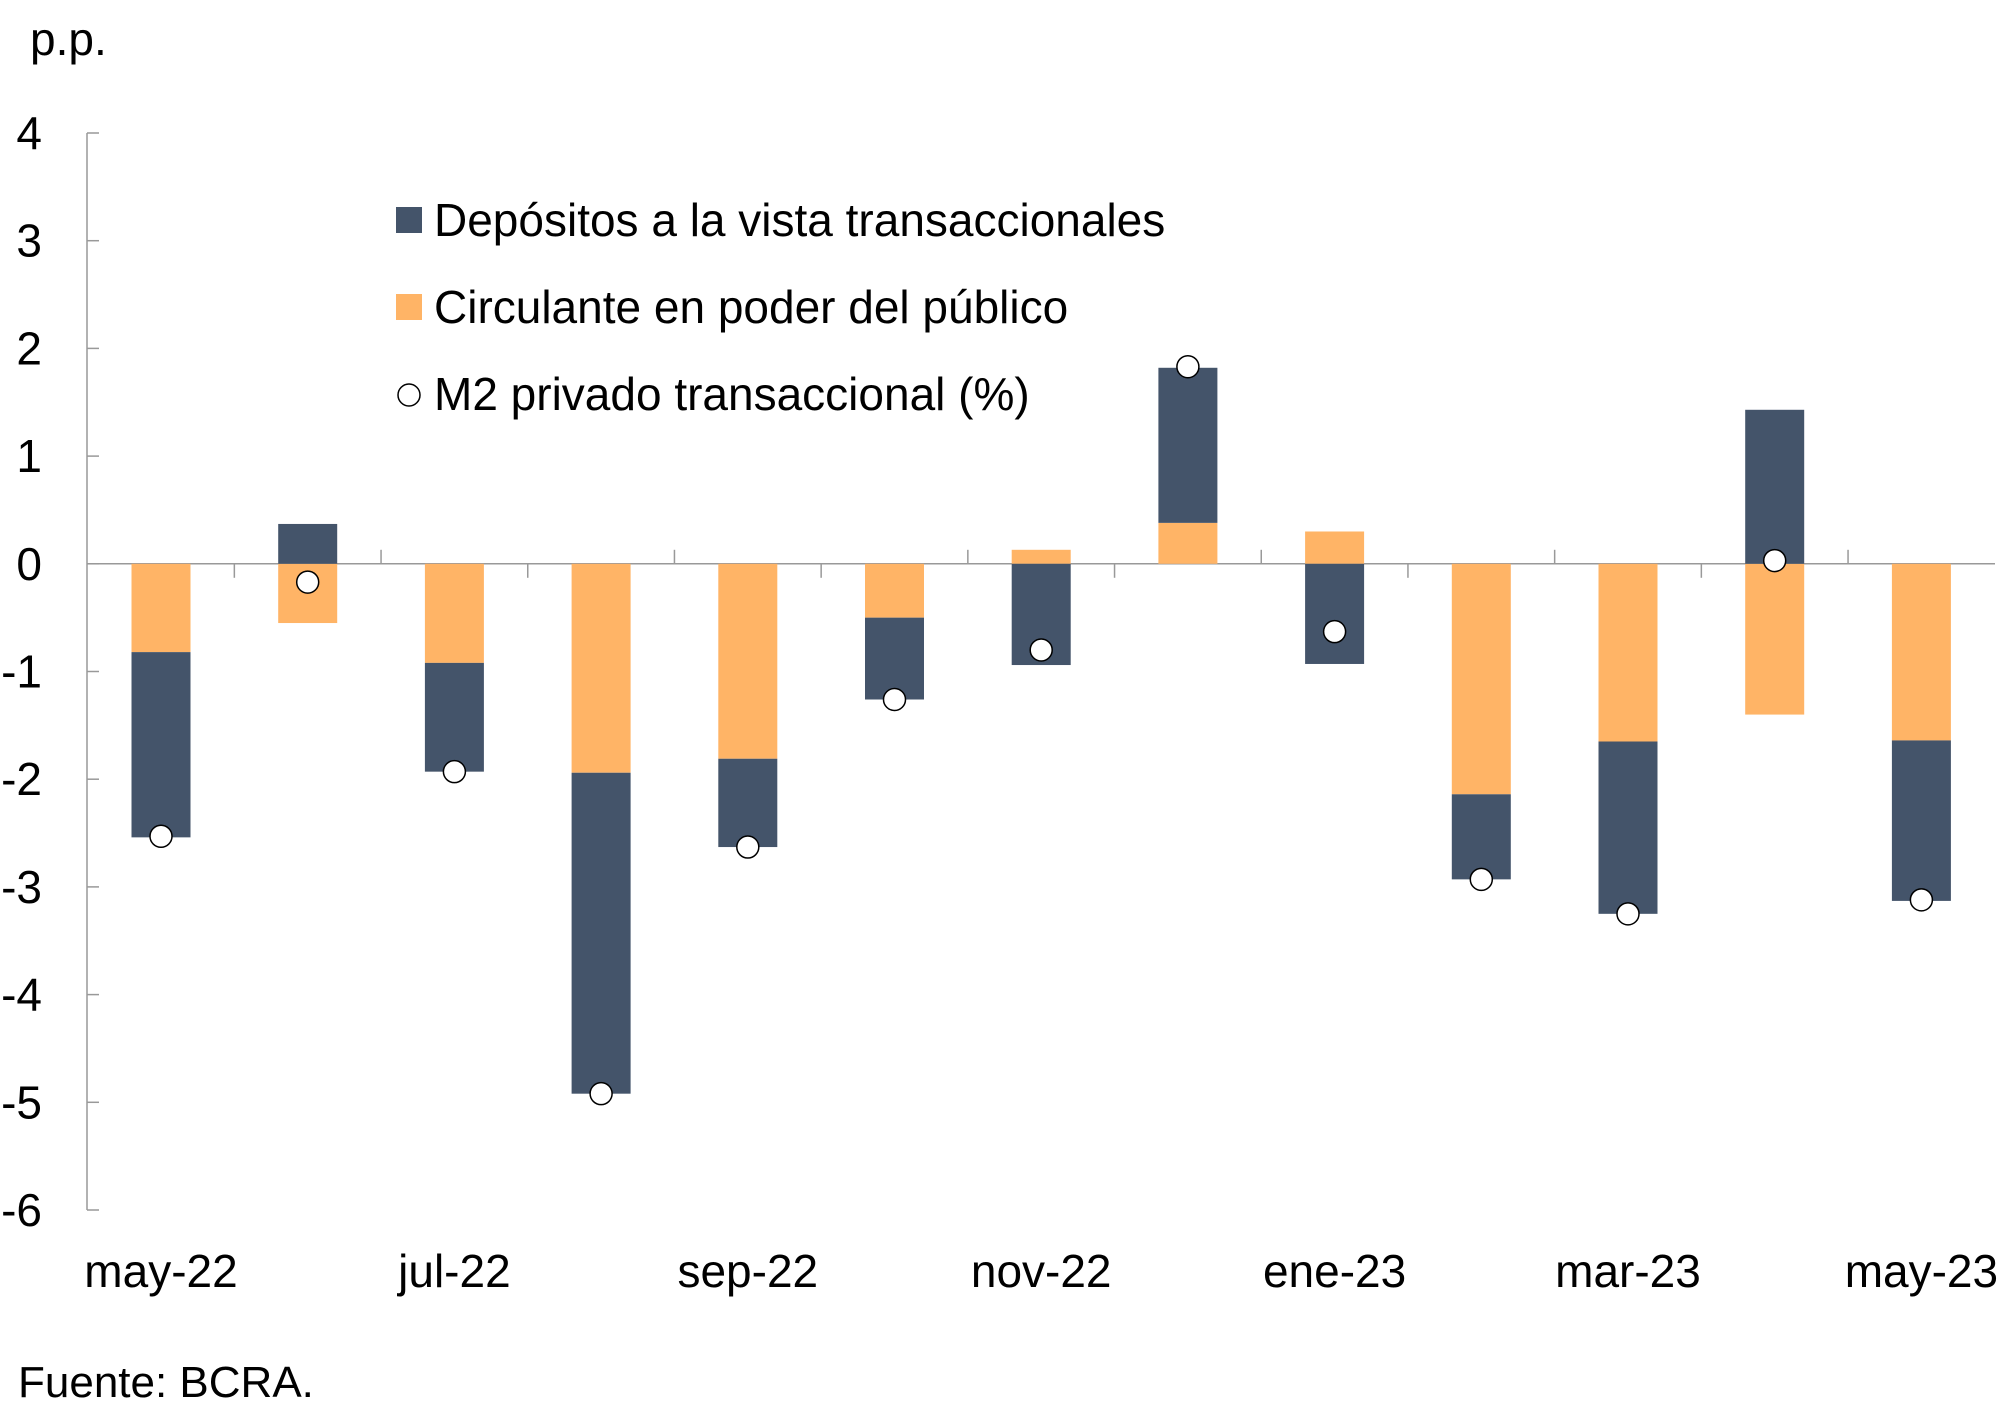 The image size is (2000, 1412). I want to click on y-tick-label: -5, so click(21, 1102).